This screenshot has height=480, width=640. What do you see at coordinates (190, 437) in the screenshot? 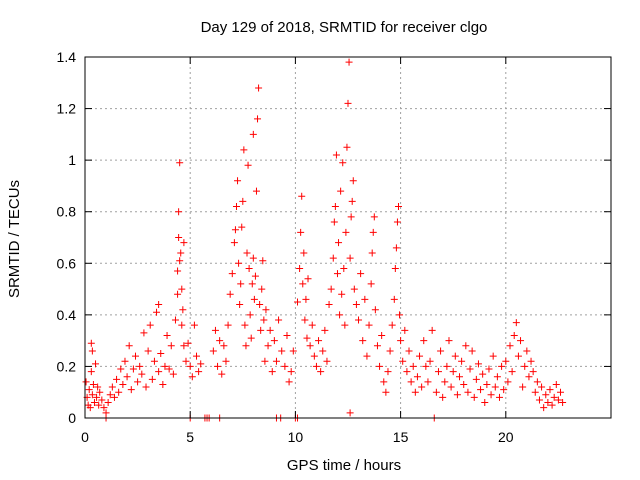
I see `x-tick-label: 5` at bounding box center [190, 437].